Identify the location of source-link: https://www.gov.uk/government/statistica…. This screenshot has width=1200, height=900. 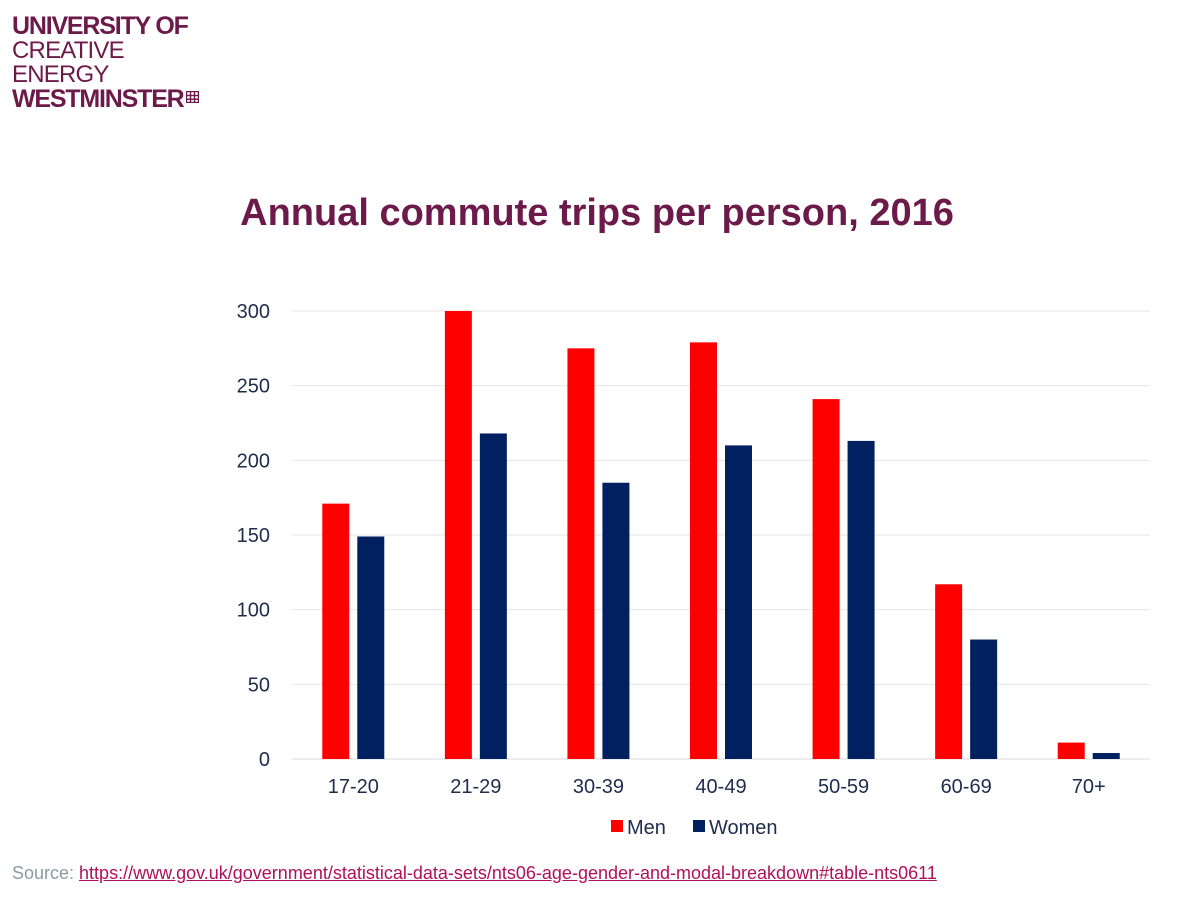
(508, 873).